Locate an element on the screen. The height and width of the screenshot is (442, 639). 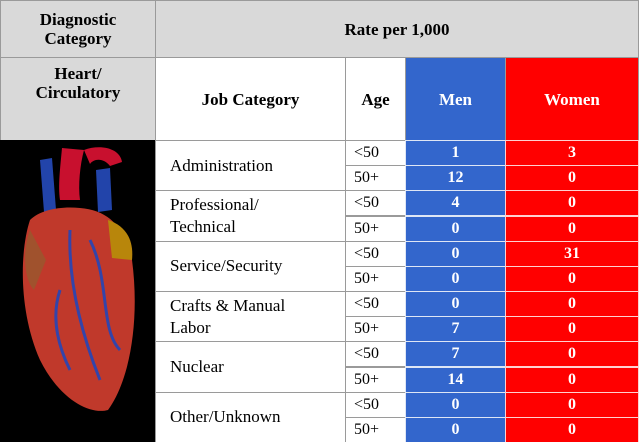
job-category: Crafts & Manual Labor is located at coordinates (250, 317).